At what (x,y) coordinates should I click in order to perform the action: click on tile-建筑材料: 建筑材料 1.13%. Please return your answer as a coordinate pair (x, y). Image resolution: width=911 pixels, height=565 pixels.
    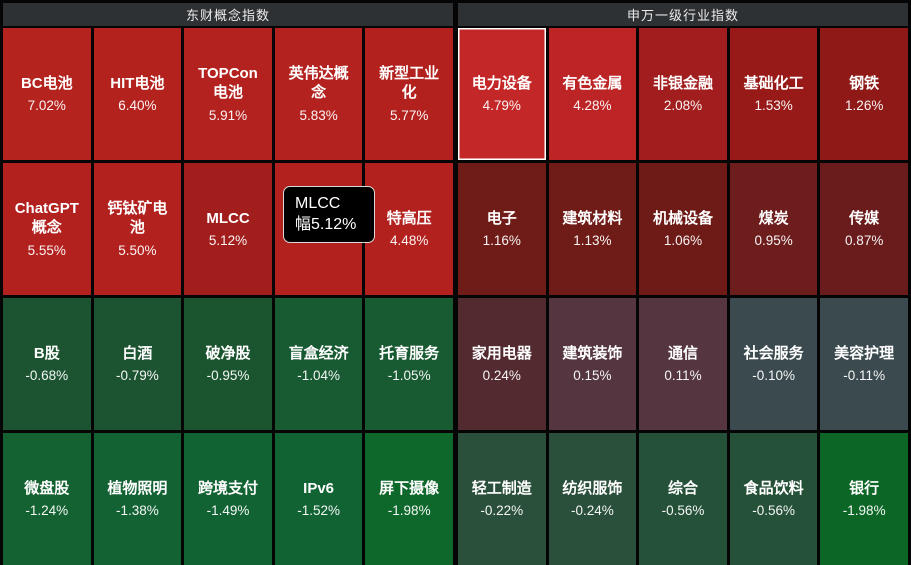
    Looking at the image, I should click on (592, 229).